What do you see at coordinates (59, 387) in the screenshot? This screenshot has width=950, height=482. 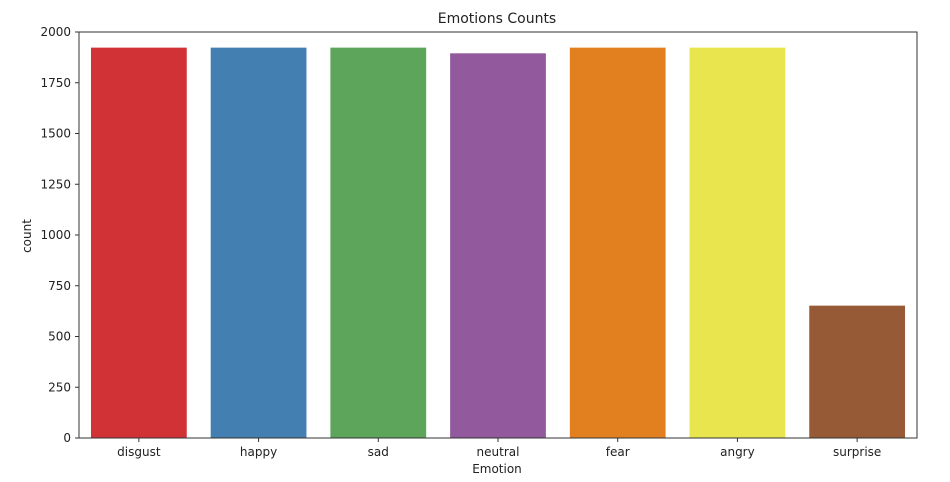 I see `y-tick-label: 250` at bounding box center [59, 387].